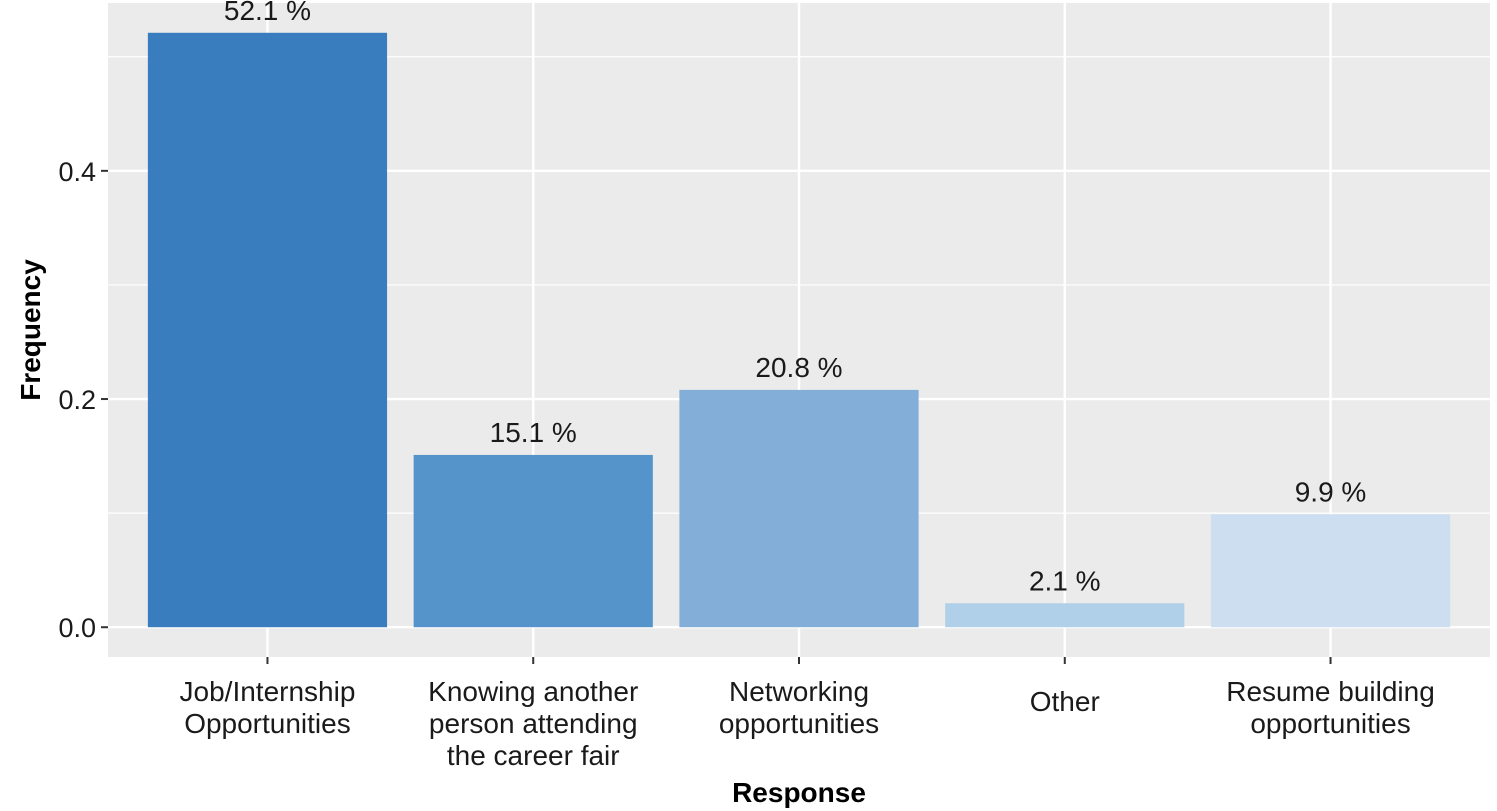  I want to click on y-axis-title: Frequency, so click(30, 330).